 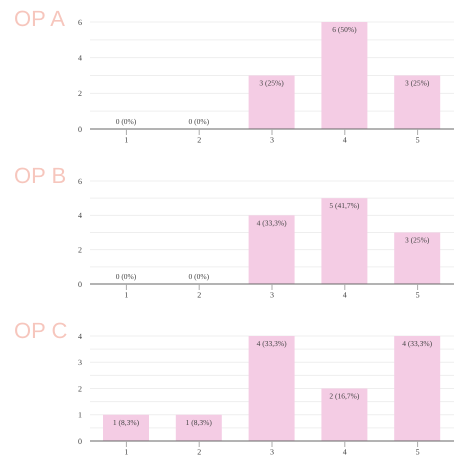 I want to click on chart-title: OP B, so click(x=40, y=176).